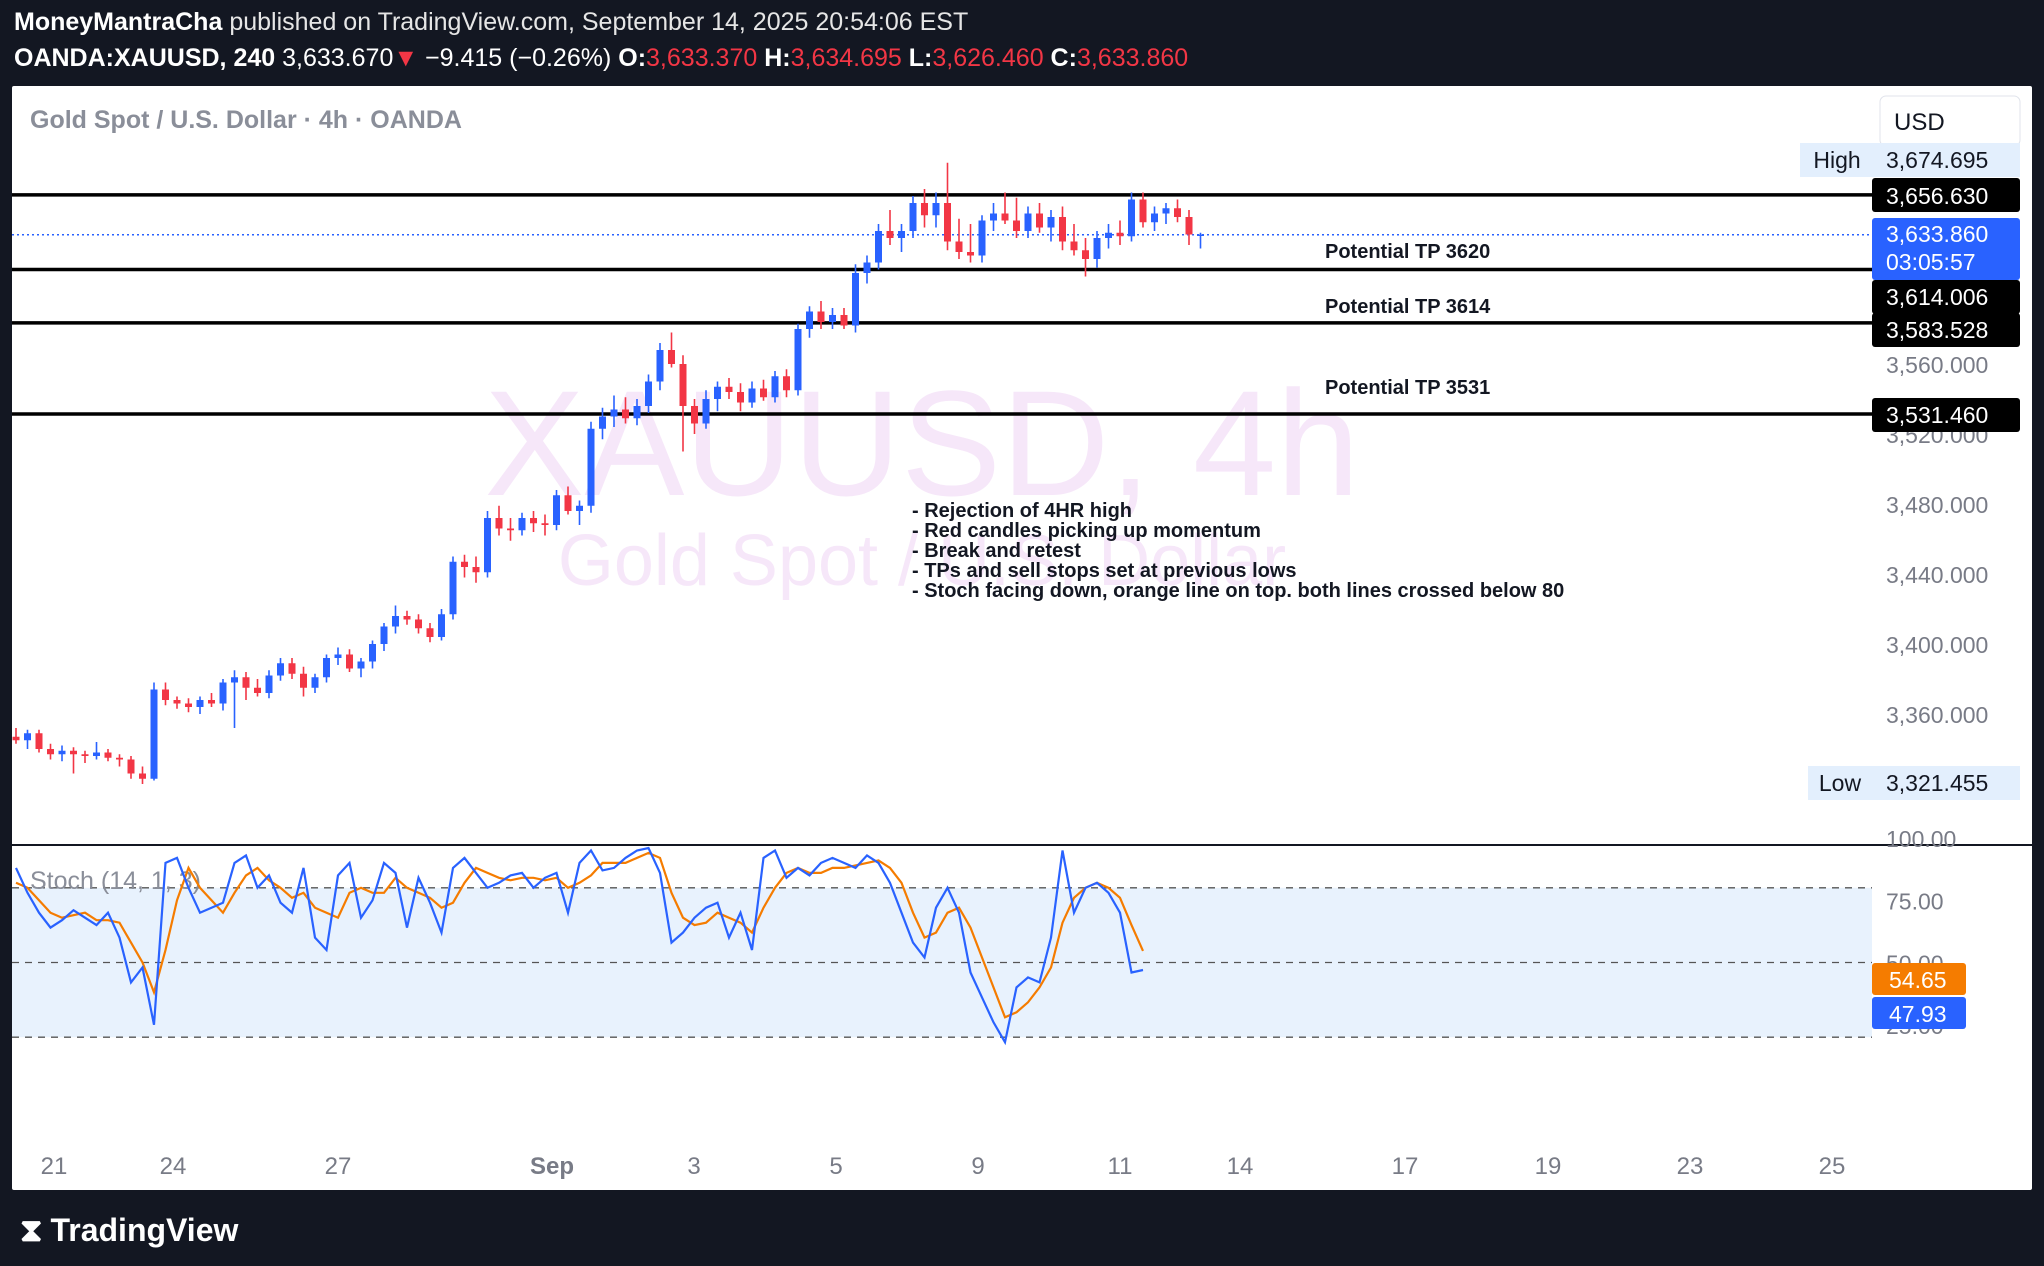 The height and width of the screenshot is (1266, 2044). I want to click on low-value-box, so click(1946, 783).